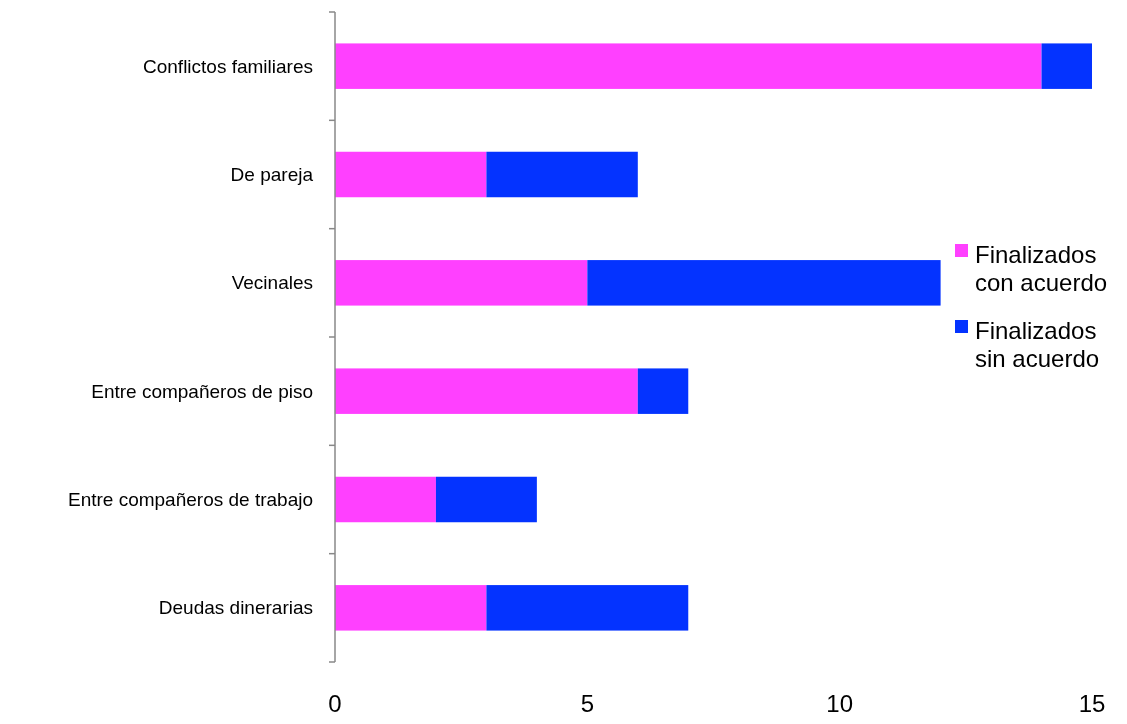 The height and width of the screenshot is (724, 1127). I want to click on y-tick-label: De pareja, so click(272, 175).